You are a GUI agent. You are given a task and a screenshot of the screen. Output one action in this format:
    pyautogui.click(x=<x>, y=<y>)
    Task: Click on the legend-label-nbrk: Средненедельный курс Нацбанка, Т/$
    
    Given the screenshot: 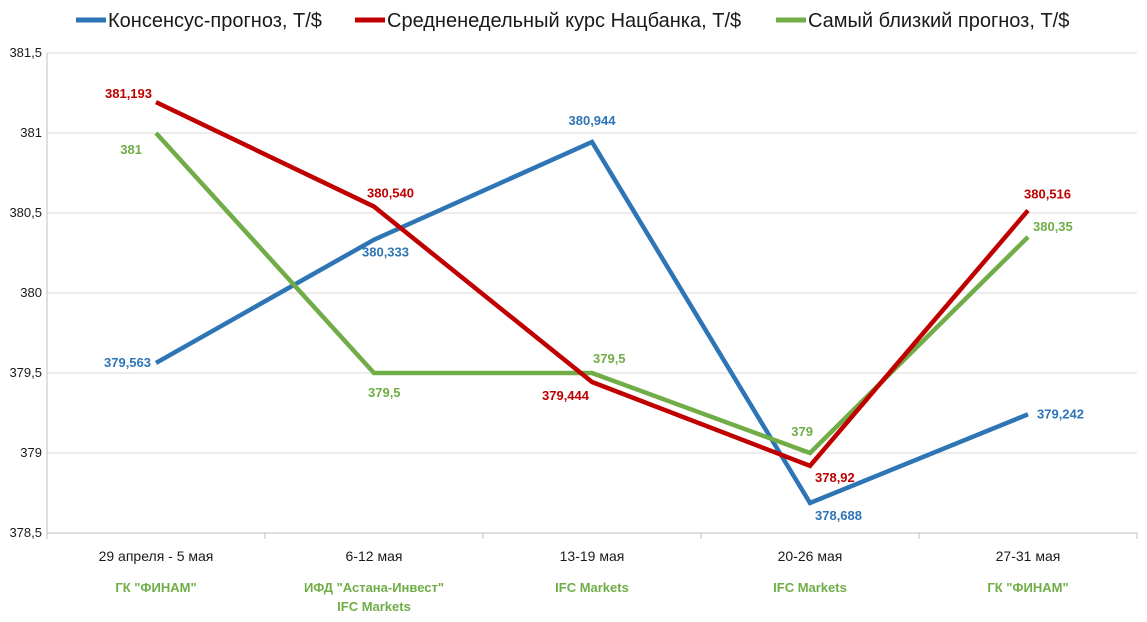 What is the action you would take?
    pyautogui.click(x=564, y=21)
    